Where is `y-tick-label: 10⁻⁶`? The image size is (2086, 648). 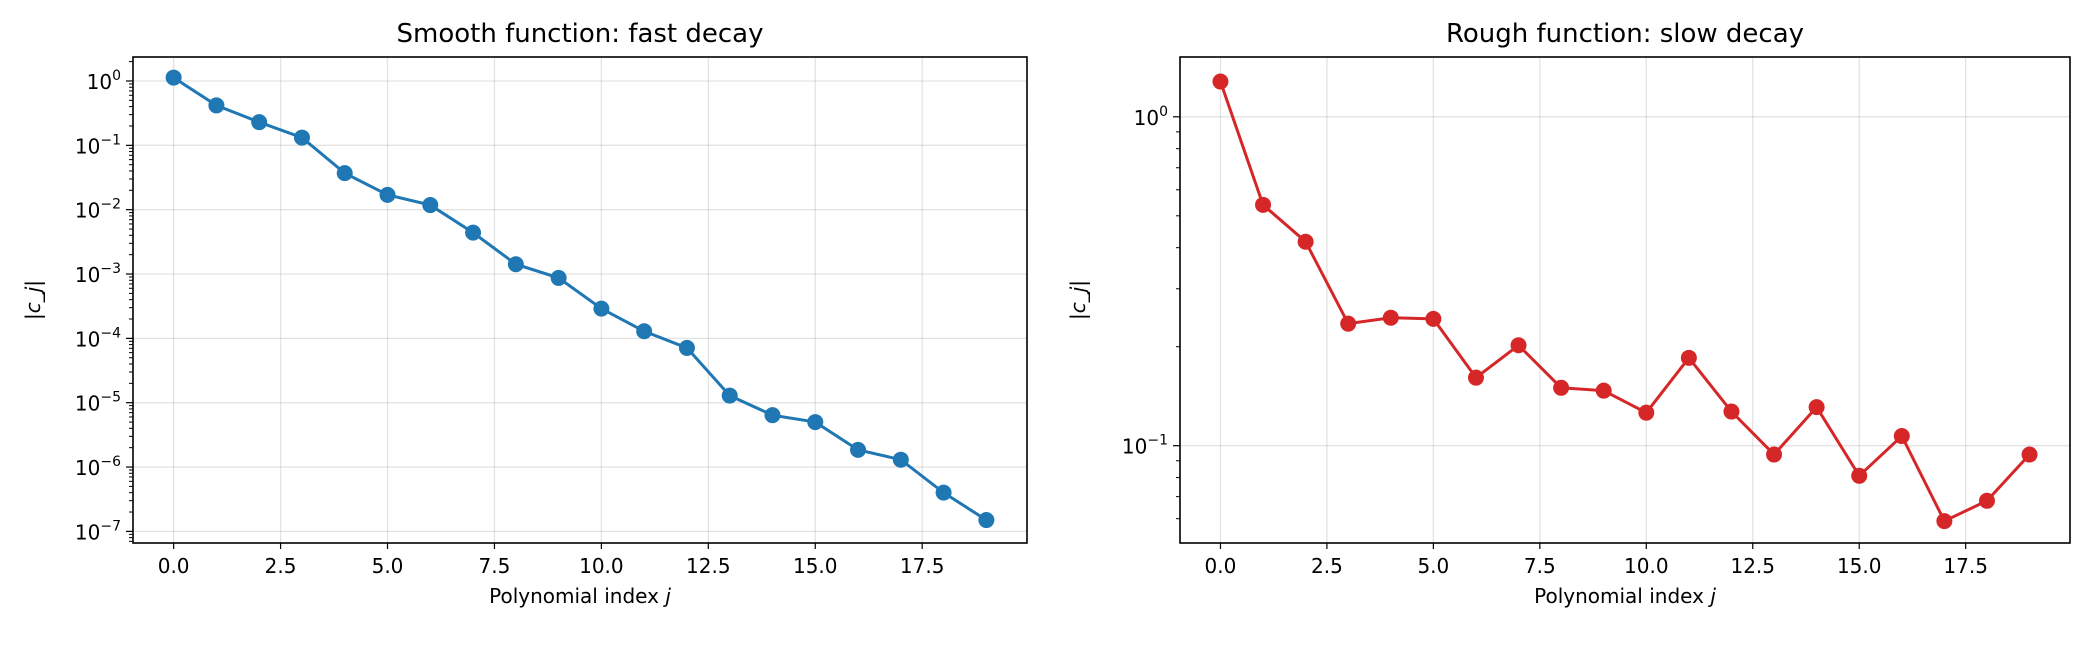
y-tick-label: 10⁻⁶ is located at coordinates (98, 467).